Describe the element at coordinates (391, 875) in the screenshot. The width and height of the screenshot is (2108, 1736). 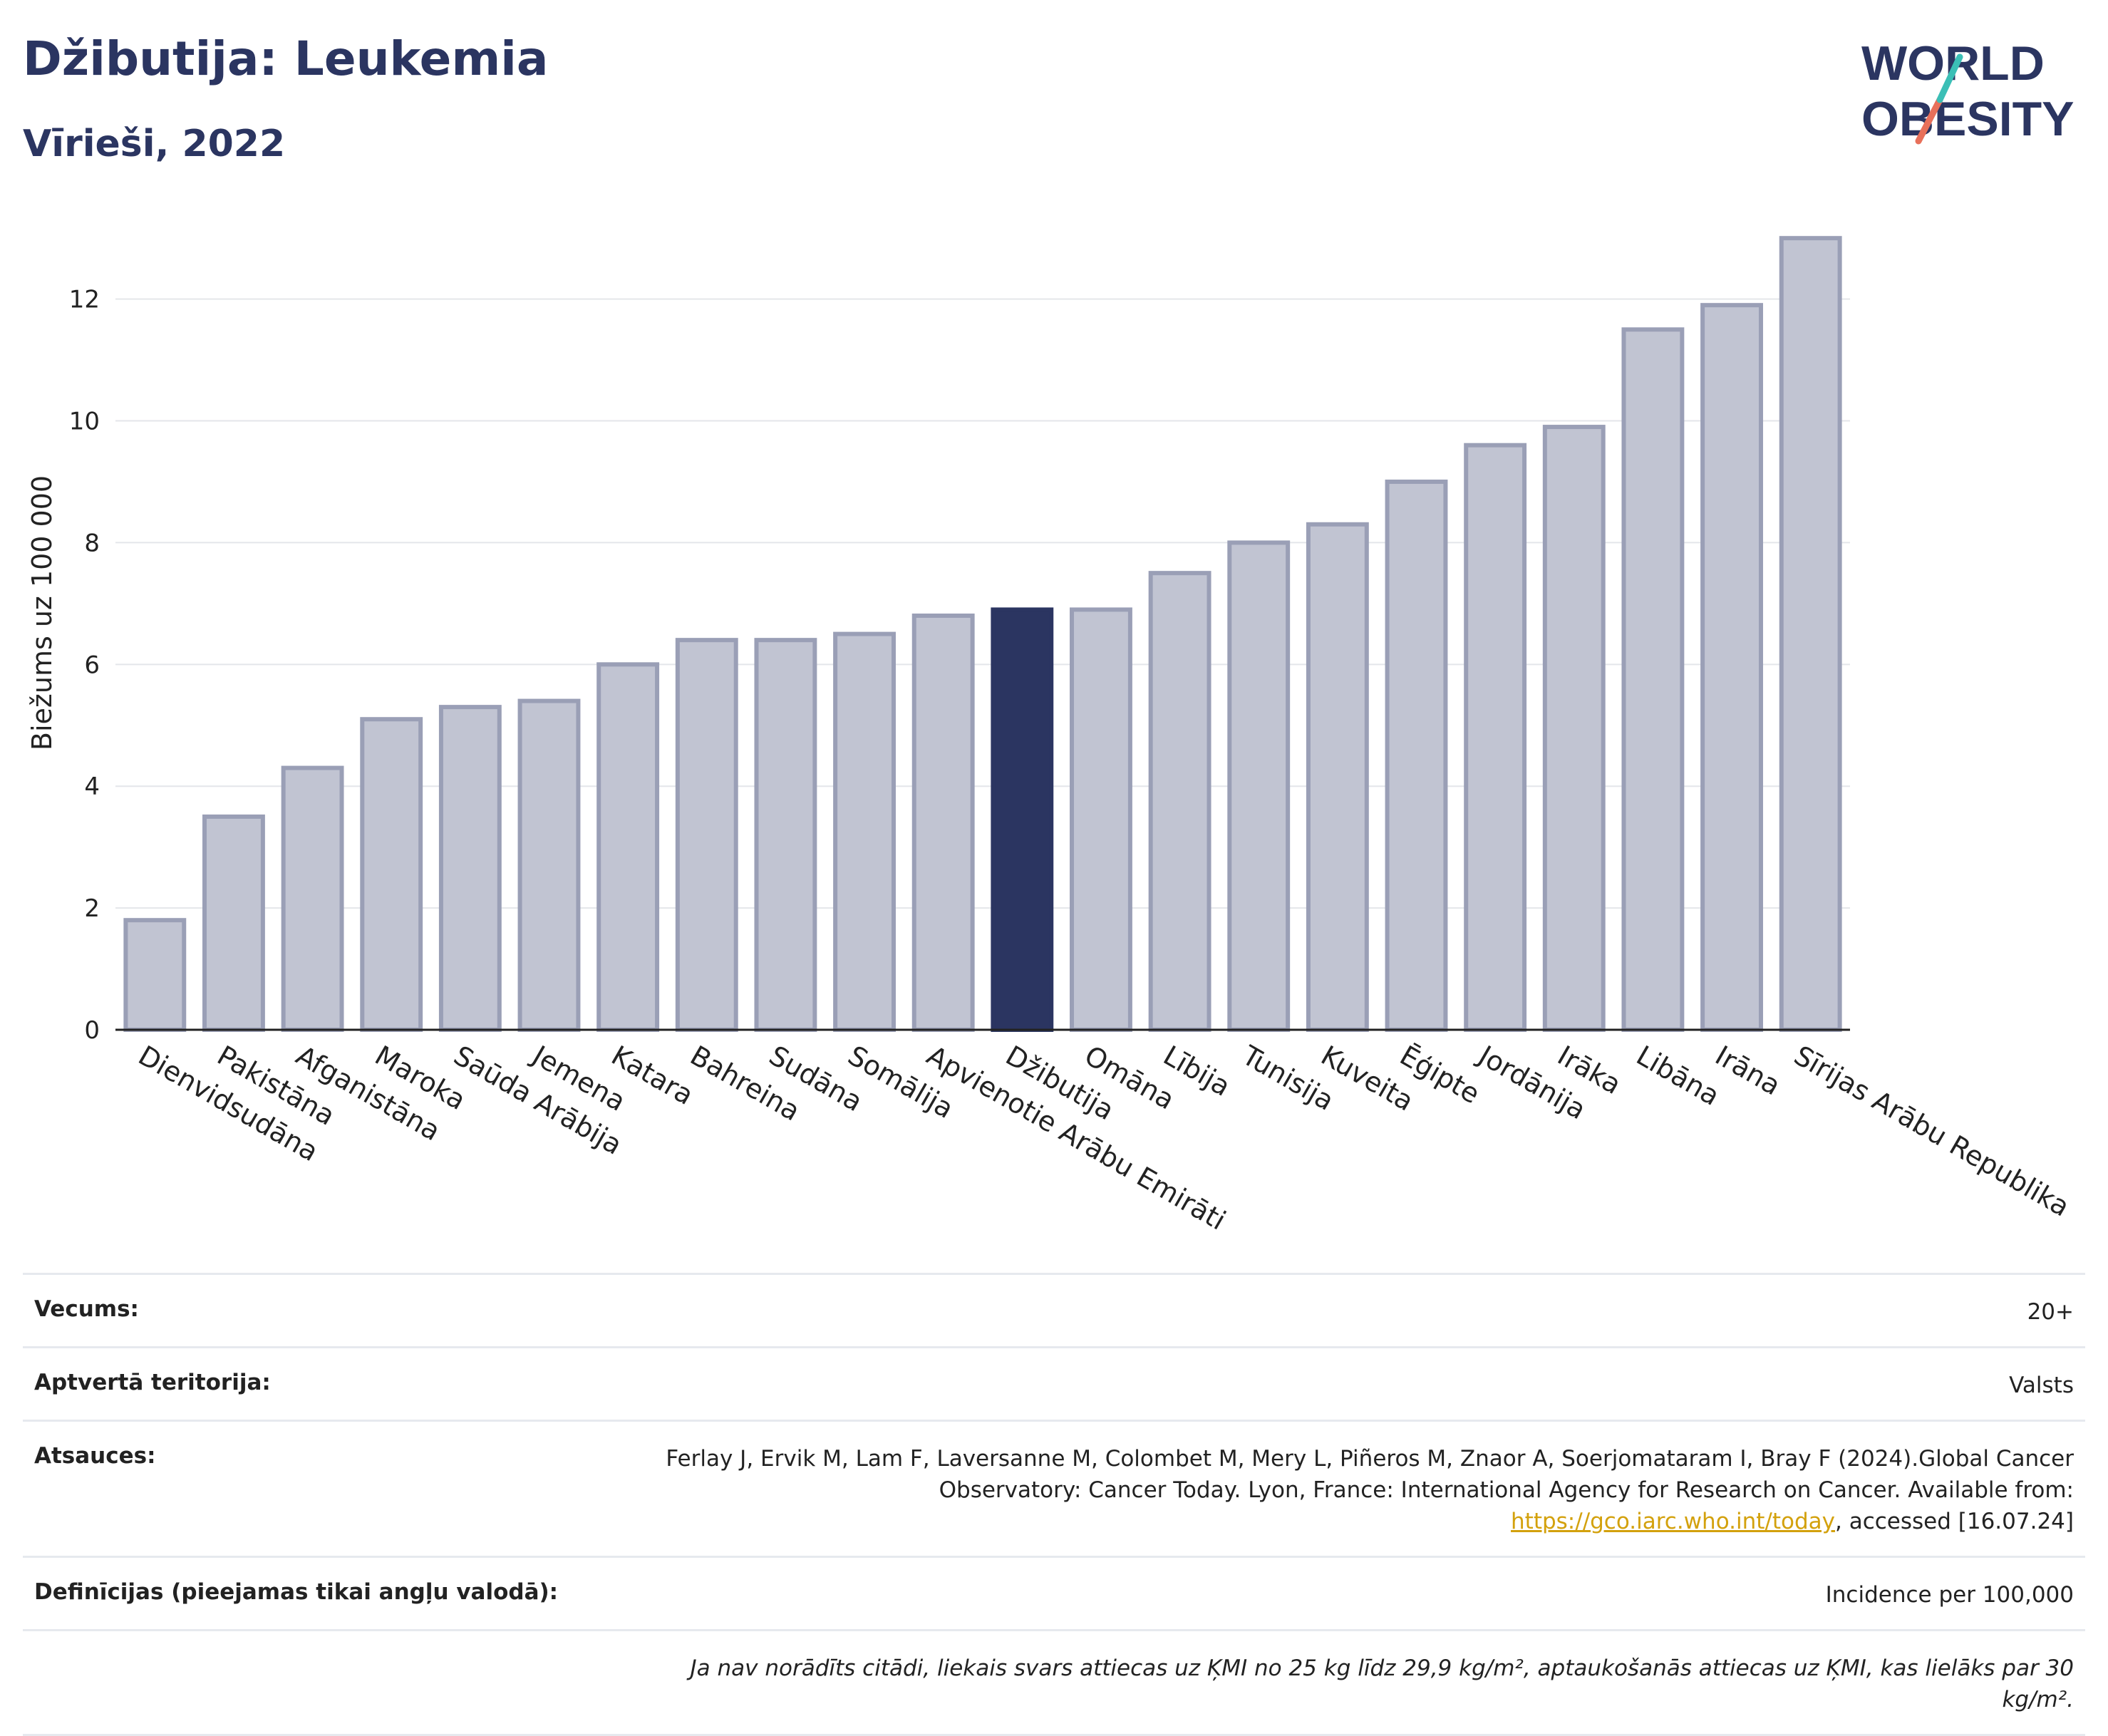
I see `bar-maroka` at that location.